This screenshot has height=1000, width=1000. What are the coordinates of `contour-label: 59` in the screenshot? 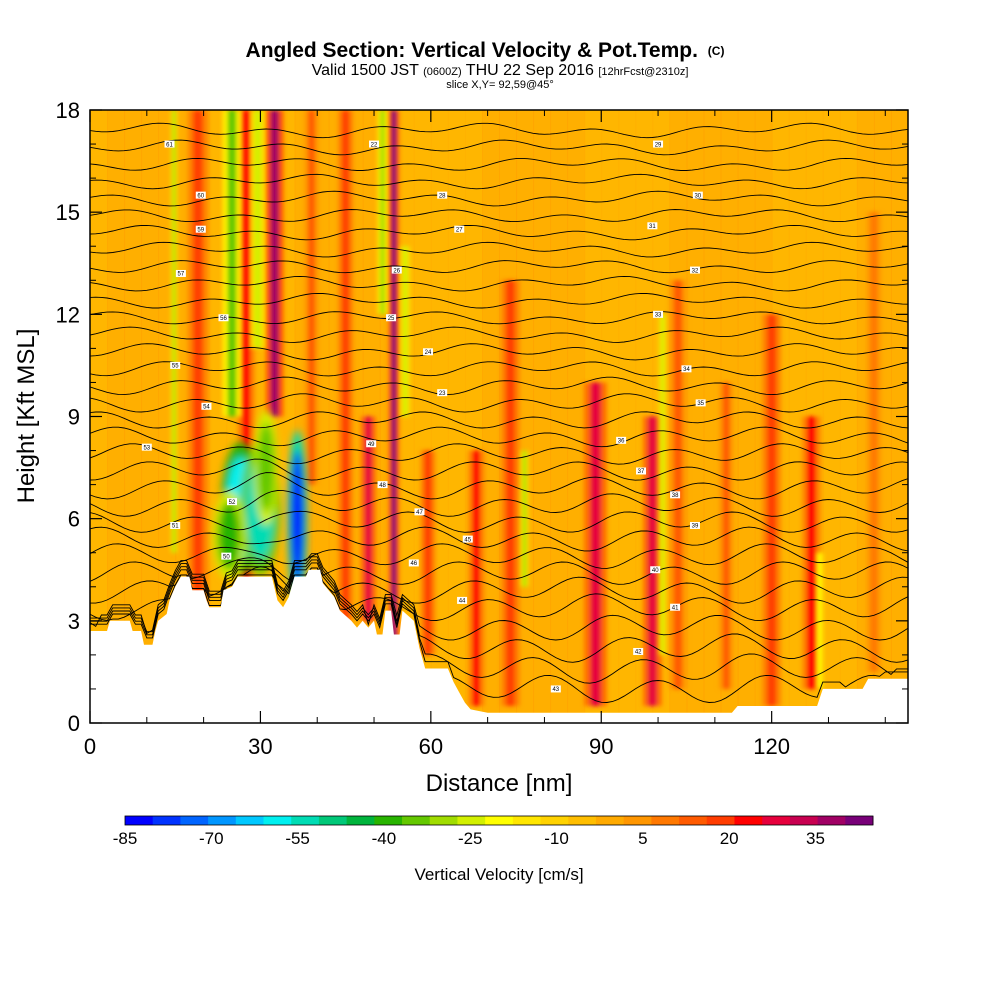 It's located at (200, 230).